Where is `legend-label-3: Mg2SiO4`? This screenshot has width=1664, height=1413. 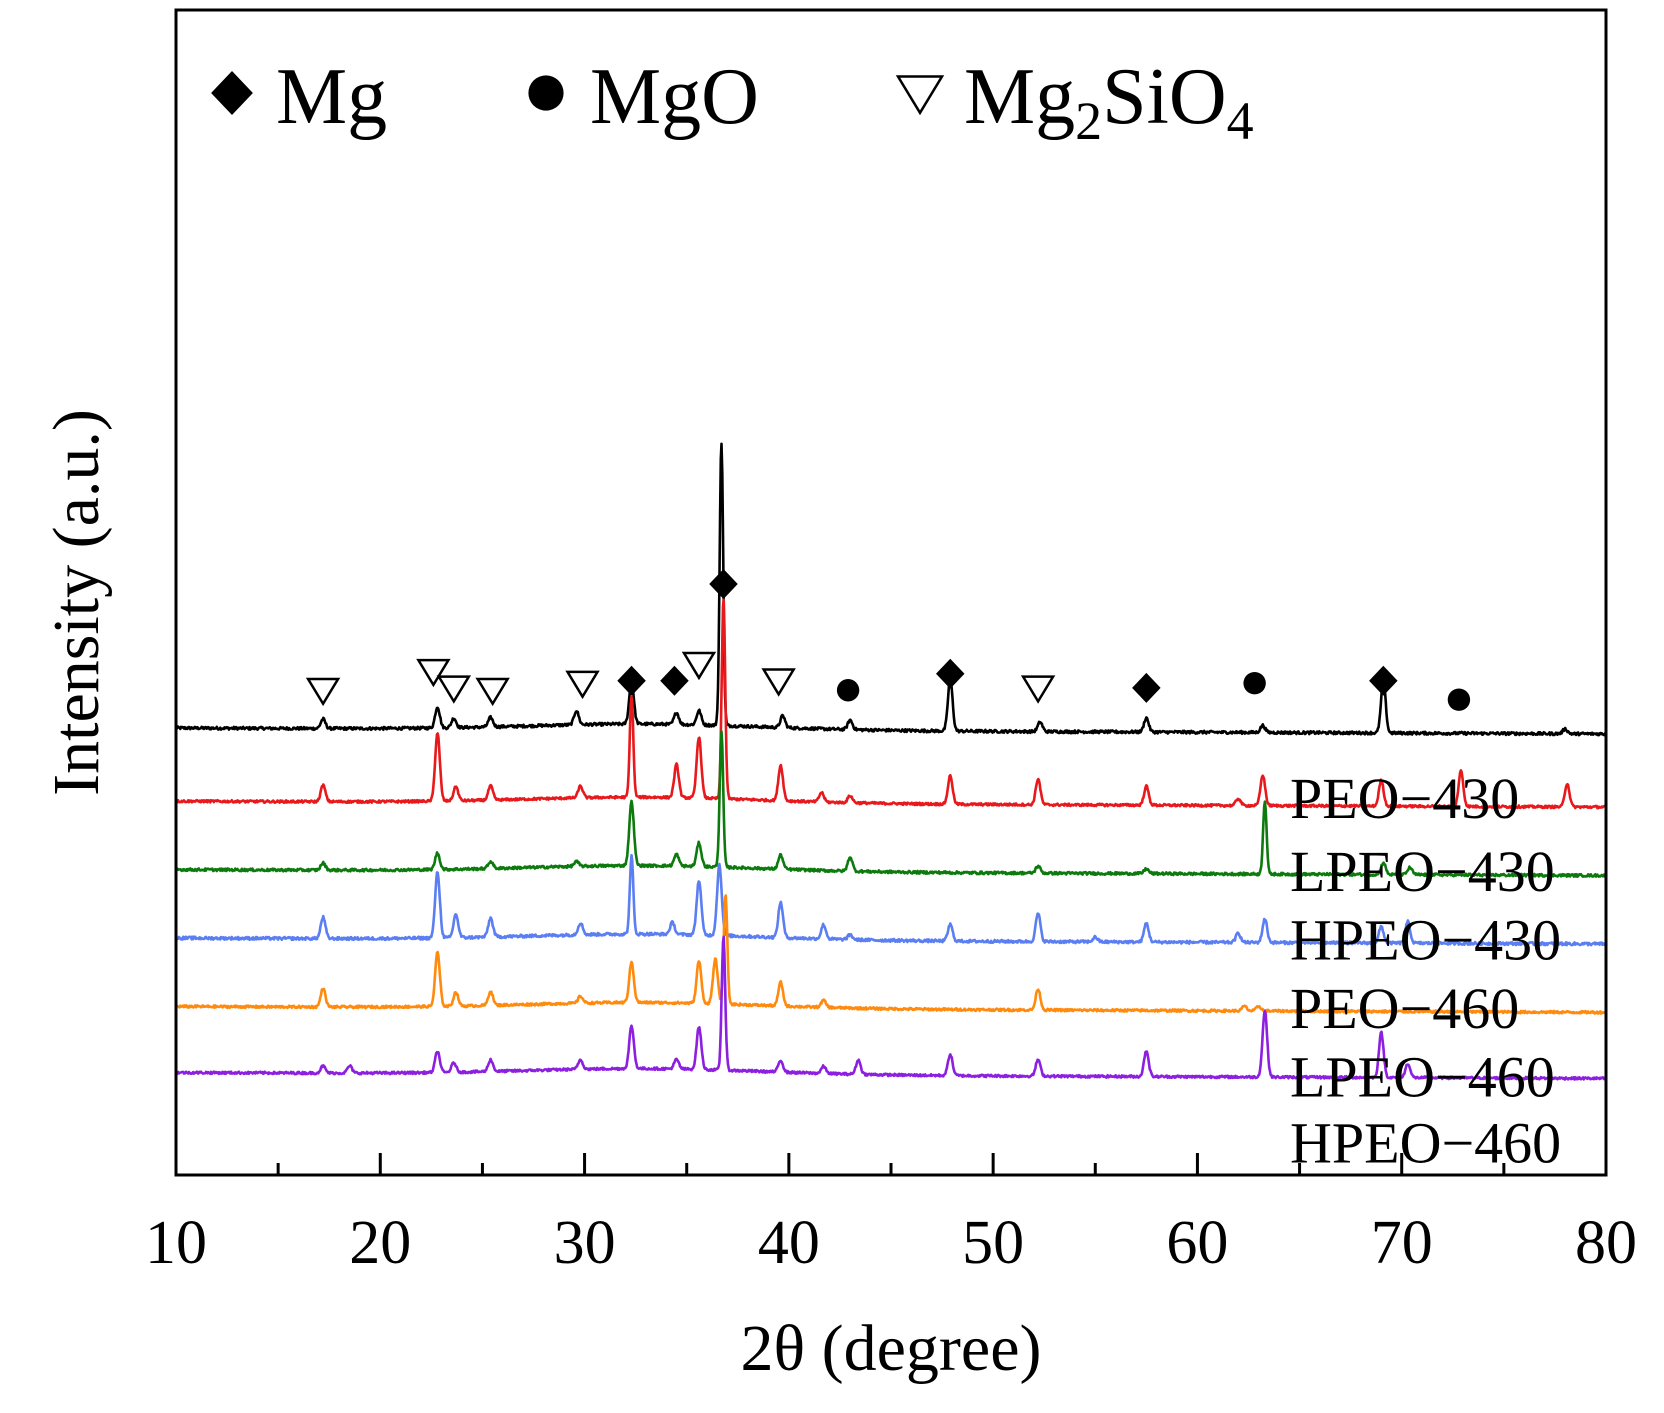
legend-label-3: Mg2SiO4 is located at coordinates (1109, 102).